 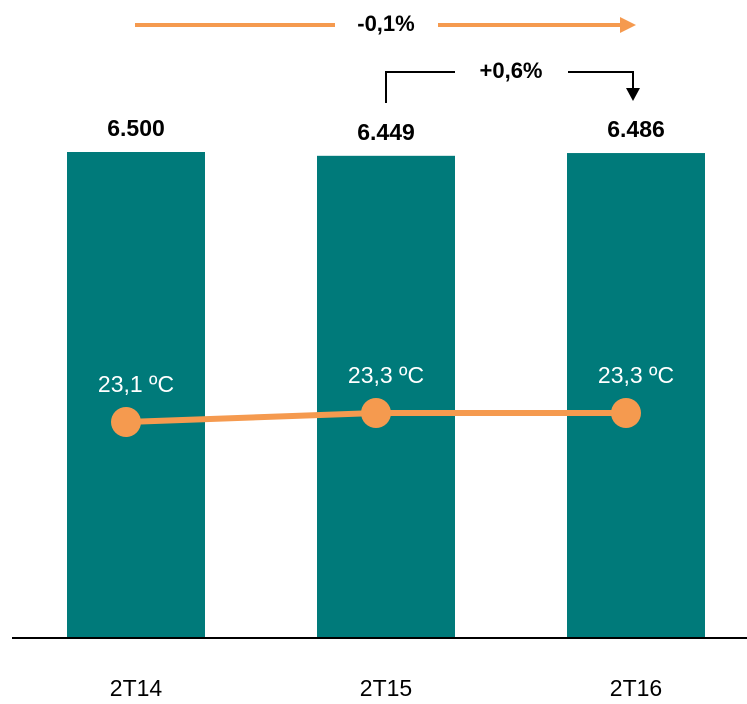 What do you see at coordinates (136, 688) in the screenshot?
I see `x-tick-label: 2T14` at bounding box center [136, 688].